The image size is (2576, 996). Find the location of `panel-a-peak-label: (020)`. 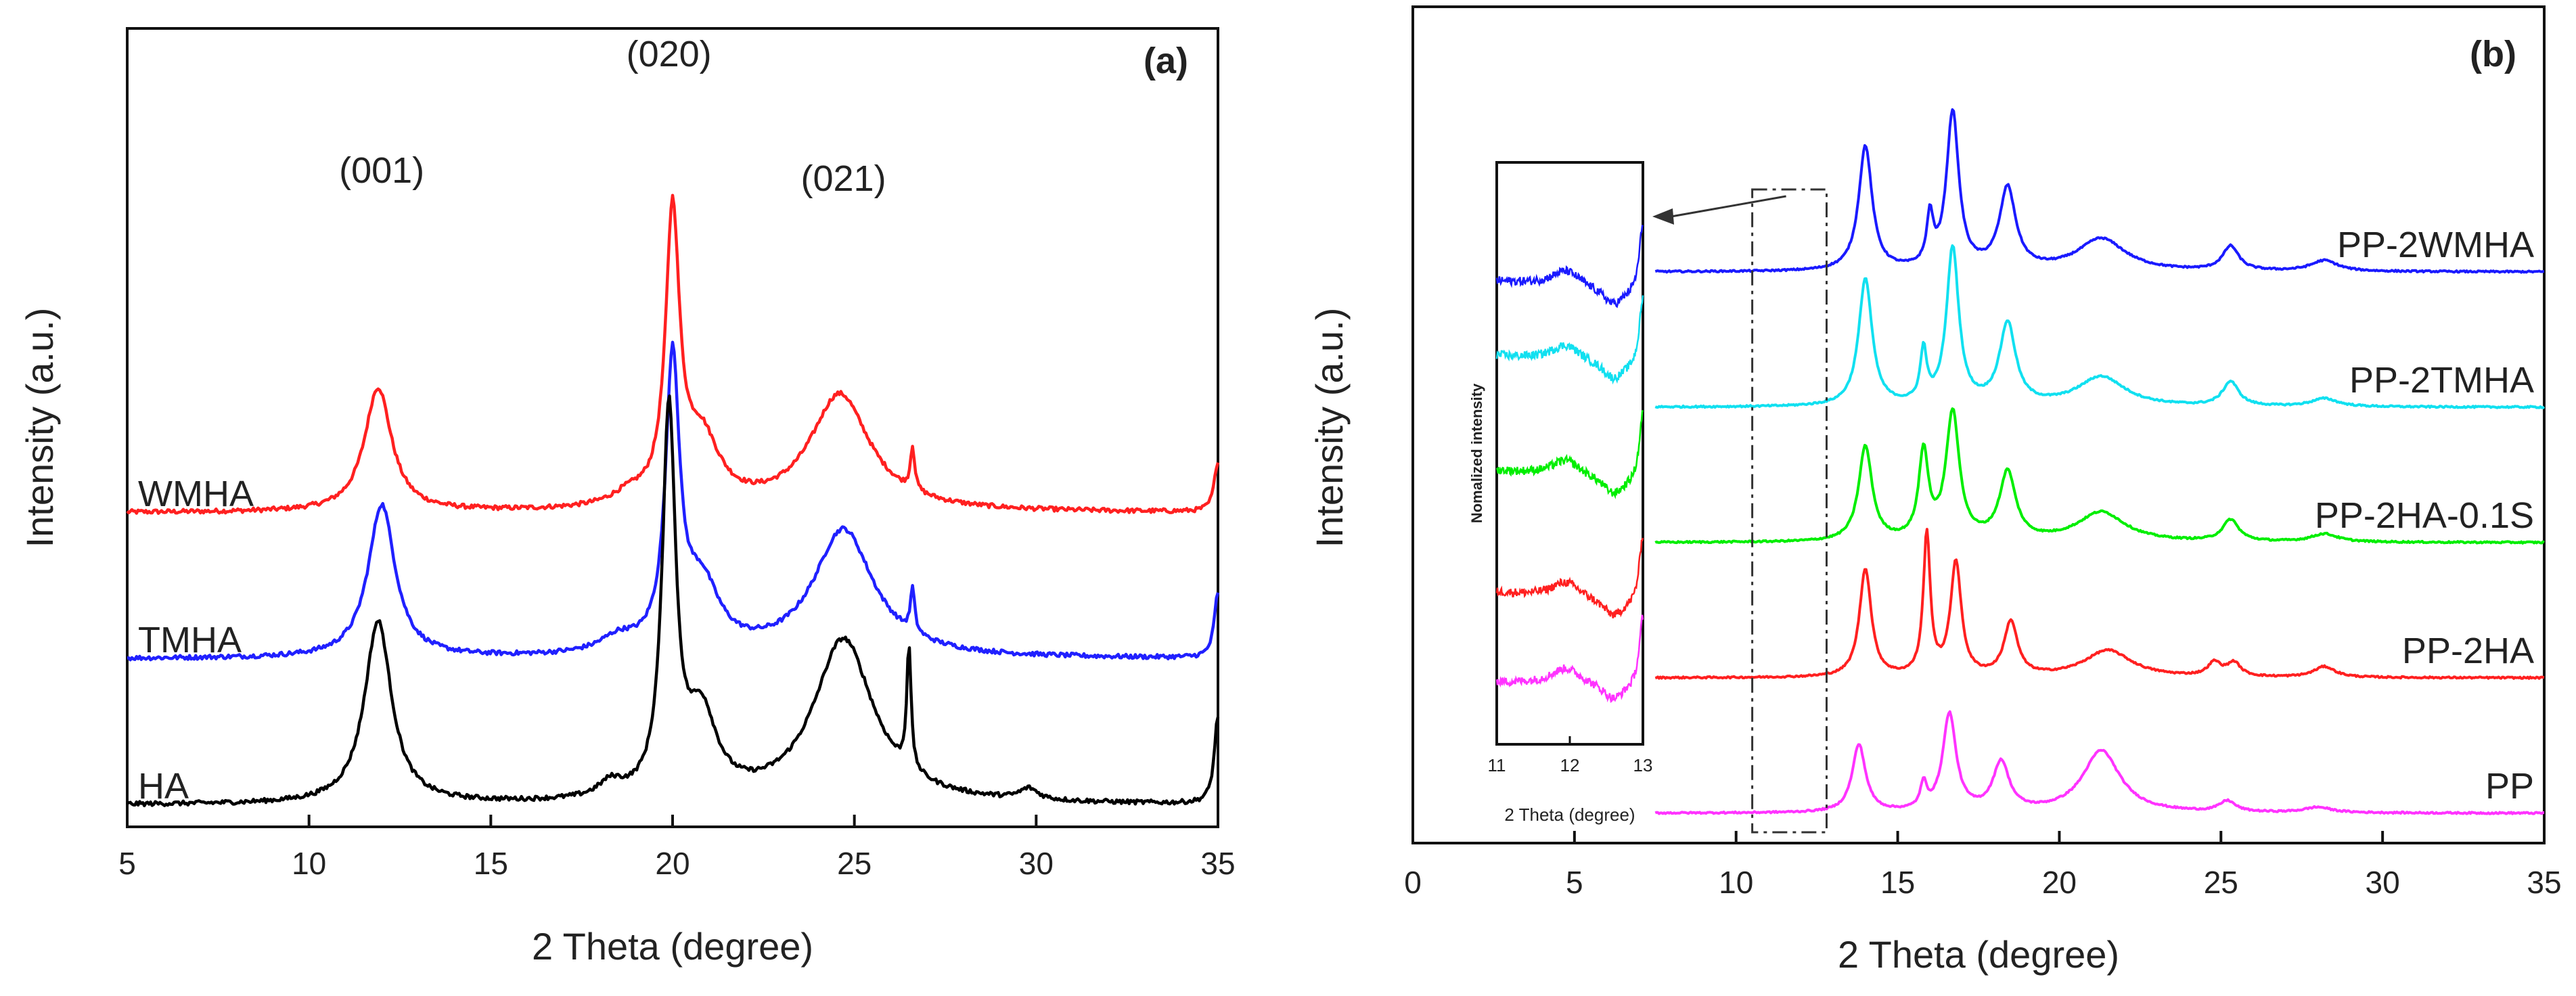

panel-a-peak-label: (020) is located at coordinates (669, 54).